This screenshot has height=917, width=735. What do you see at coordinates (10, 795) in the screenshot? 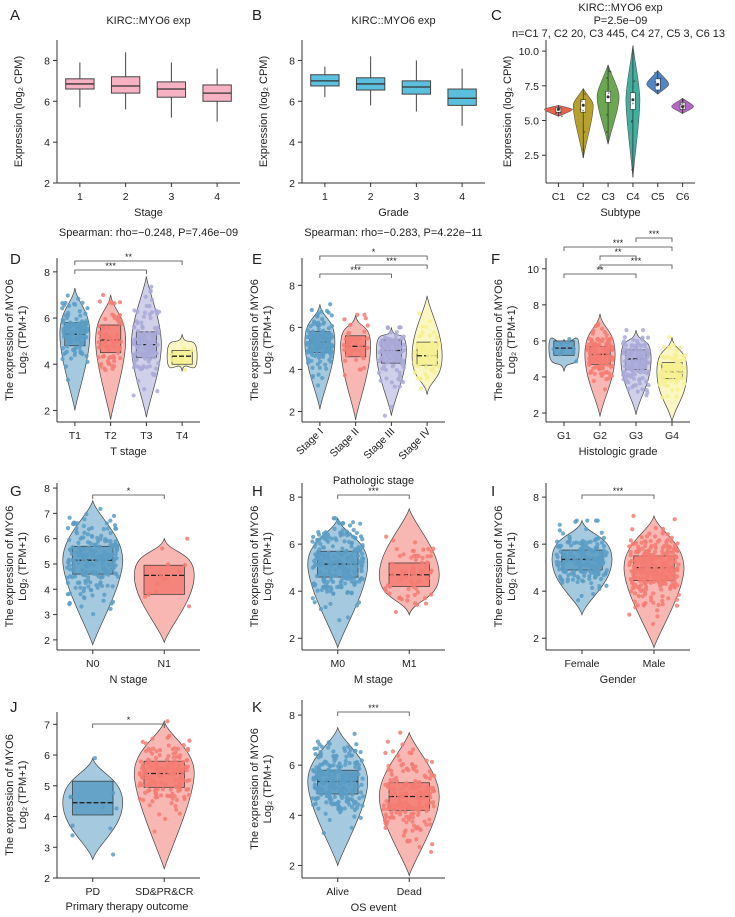
I see `y-axis-label: The expression of MYO6` at bounding box center [10, 795].